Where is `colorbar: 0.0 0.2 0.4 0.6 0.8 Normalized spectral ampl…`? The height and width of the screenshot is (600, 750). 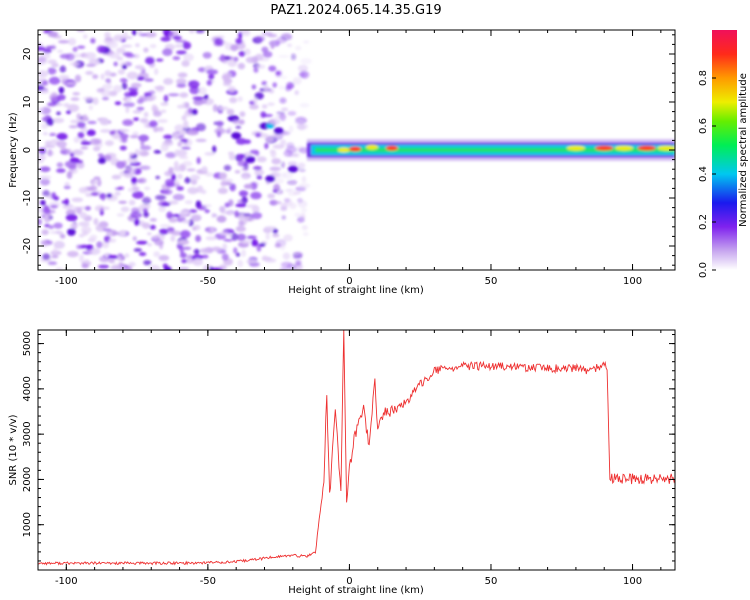
colorbar: 0.0 0.2 0.4 0.6 0.8 Normalized spectral ampl… is located at coordinates (723, 154).